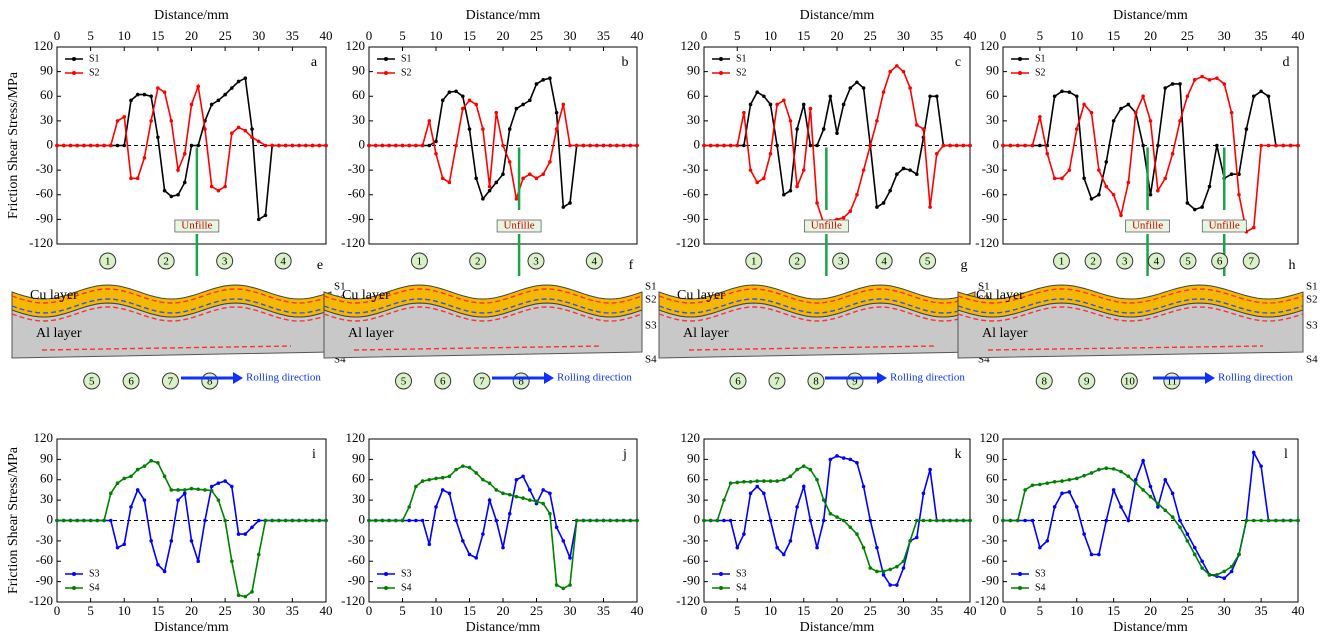 This screenshot has width=1343, height=639. I want to click on x-tick-label: 30, so click(570, 35).